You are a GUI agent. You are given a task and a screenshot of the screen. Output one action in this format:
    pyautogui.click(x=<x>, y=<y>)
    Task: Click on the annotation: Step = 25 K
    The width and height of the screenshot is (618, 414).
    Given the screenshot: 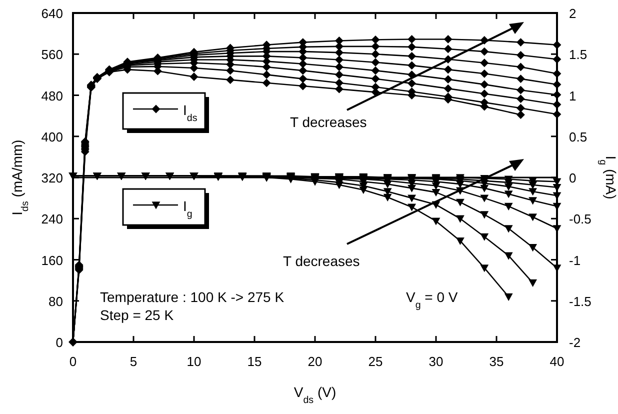 What is the action you would take?
    pyautogui.click(x=137, y=315)
    